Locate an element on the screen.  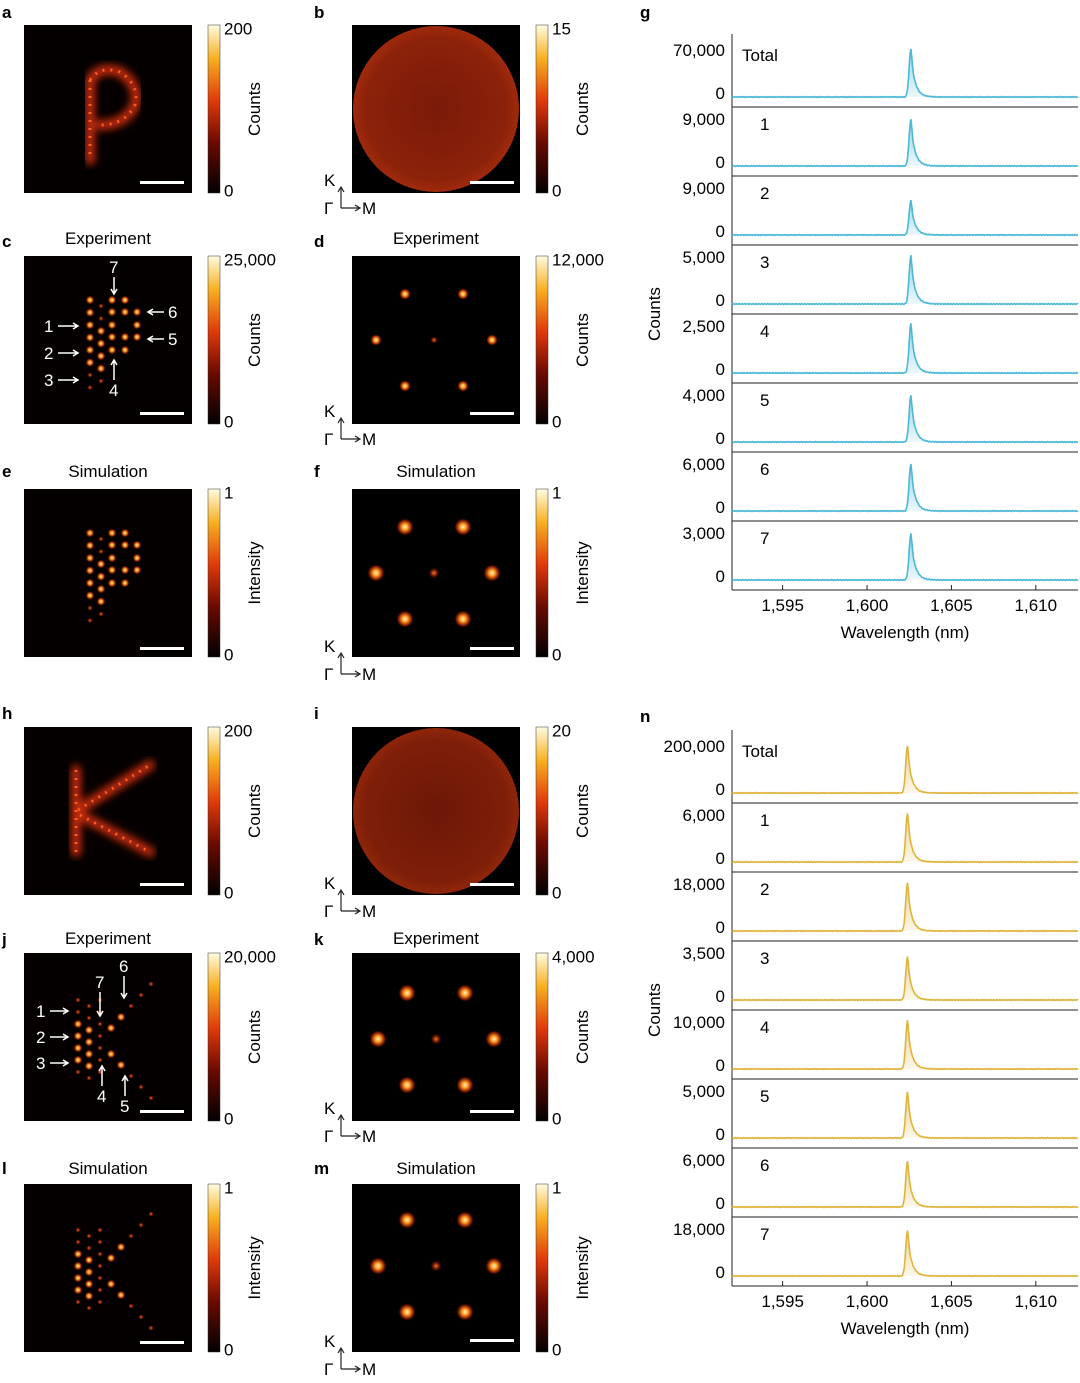
series-label: 7 is located at coordinates (764, 538).